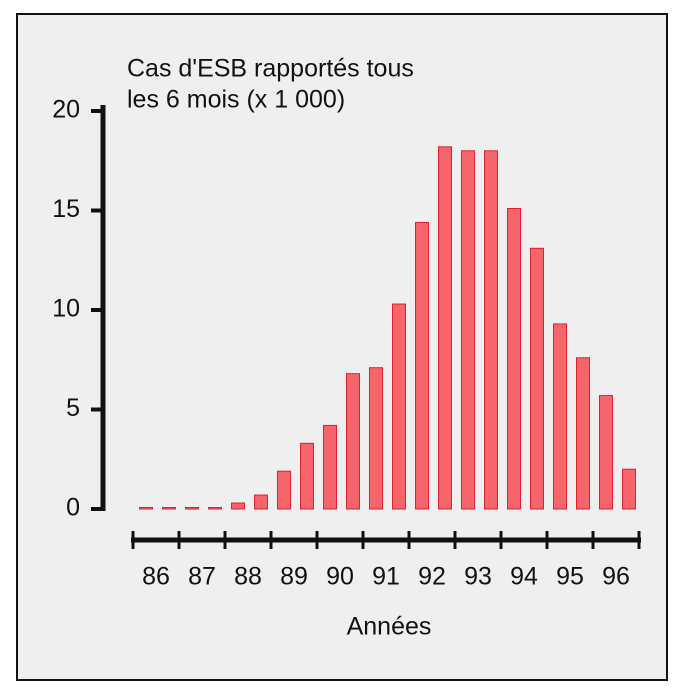  Describe the element at coordinates (616, 577) in the screenshot. I see `x-tick-label: 96` at that location.